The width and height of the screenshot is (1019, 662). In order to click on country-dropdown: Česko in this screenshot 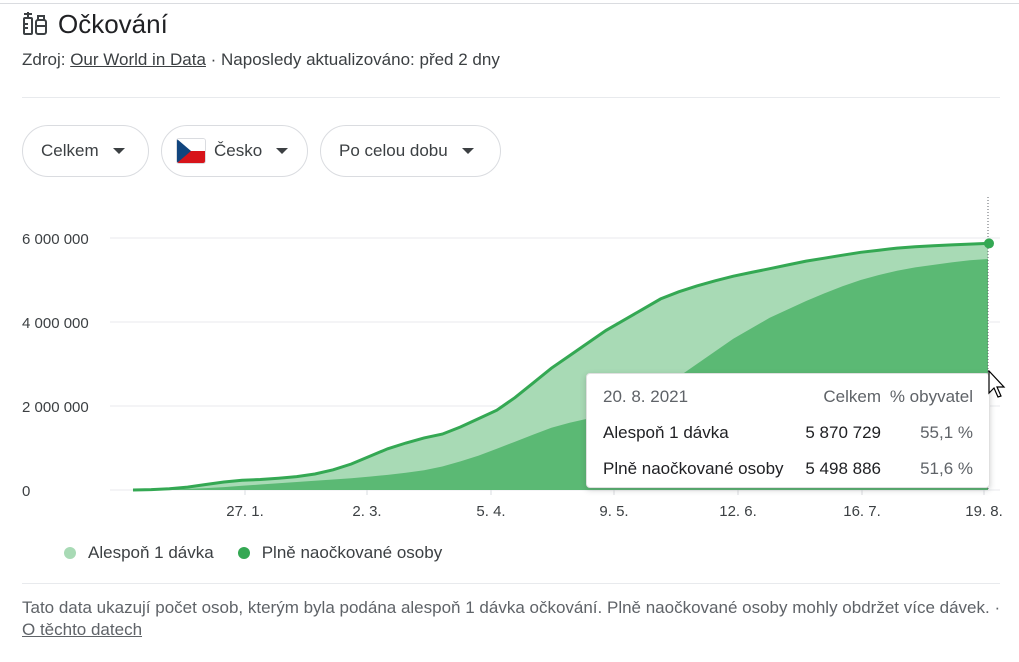, I will do `click(234, 151)`.